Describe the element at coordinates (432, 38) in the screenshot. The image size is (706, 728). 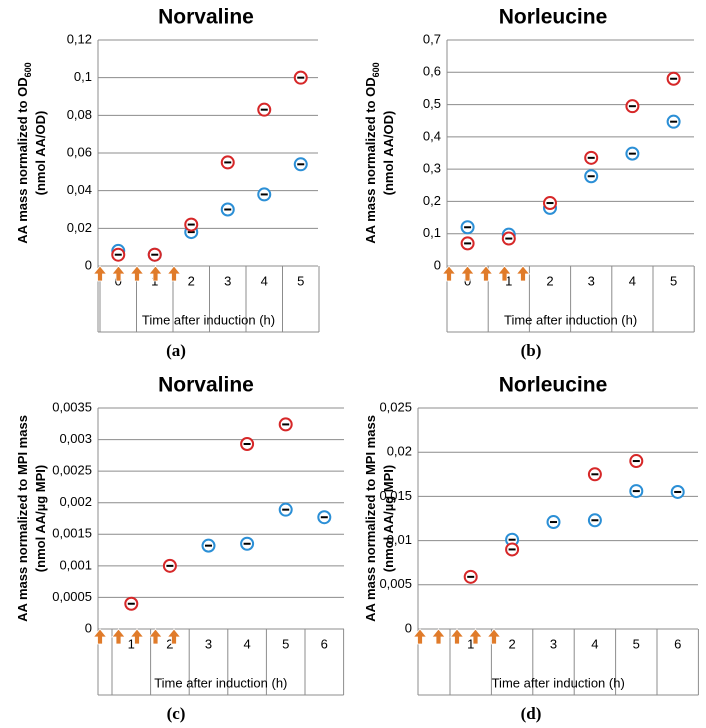
I see `y-tick-label: 0,7` at that location.